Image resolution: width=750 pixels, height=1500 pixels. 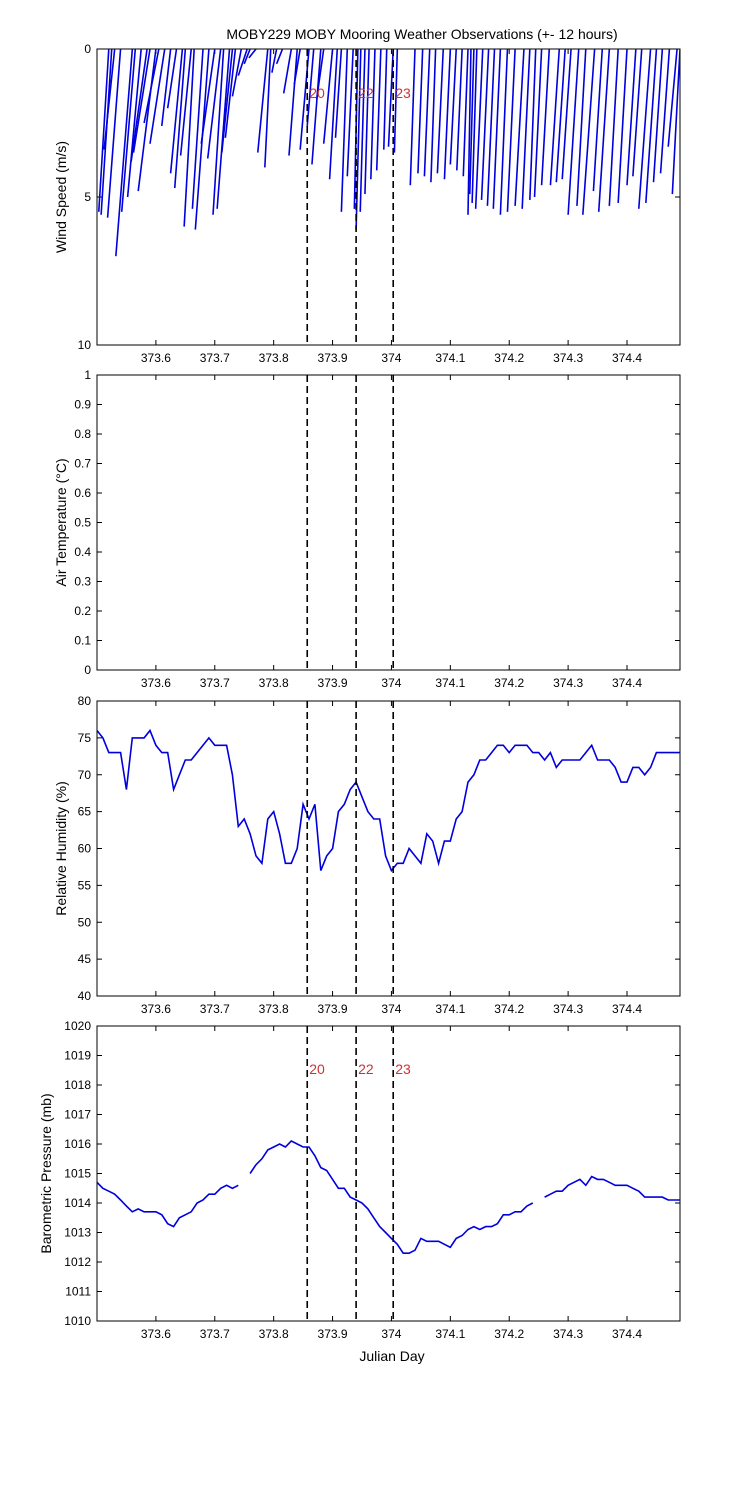 What do you see at coordinates (61, 848) in the screenshot?
I see `y-axis-title: Relative Humidity (%)` at bounding box center [61, 848].